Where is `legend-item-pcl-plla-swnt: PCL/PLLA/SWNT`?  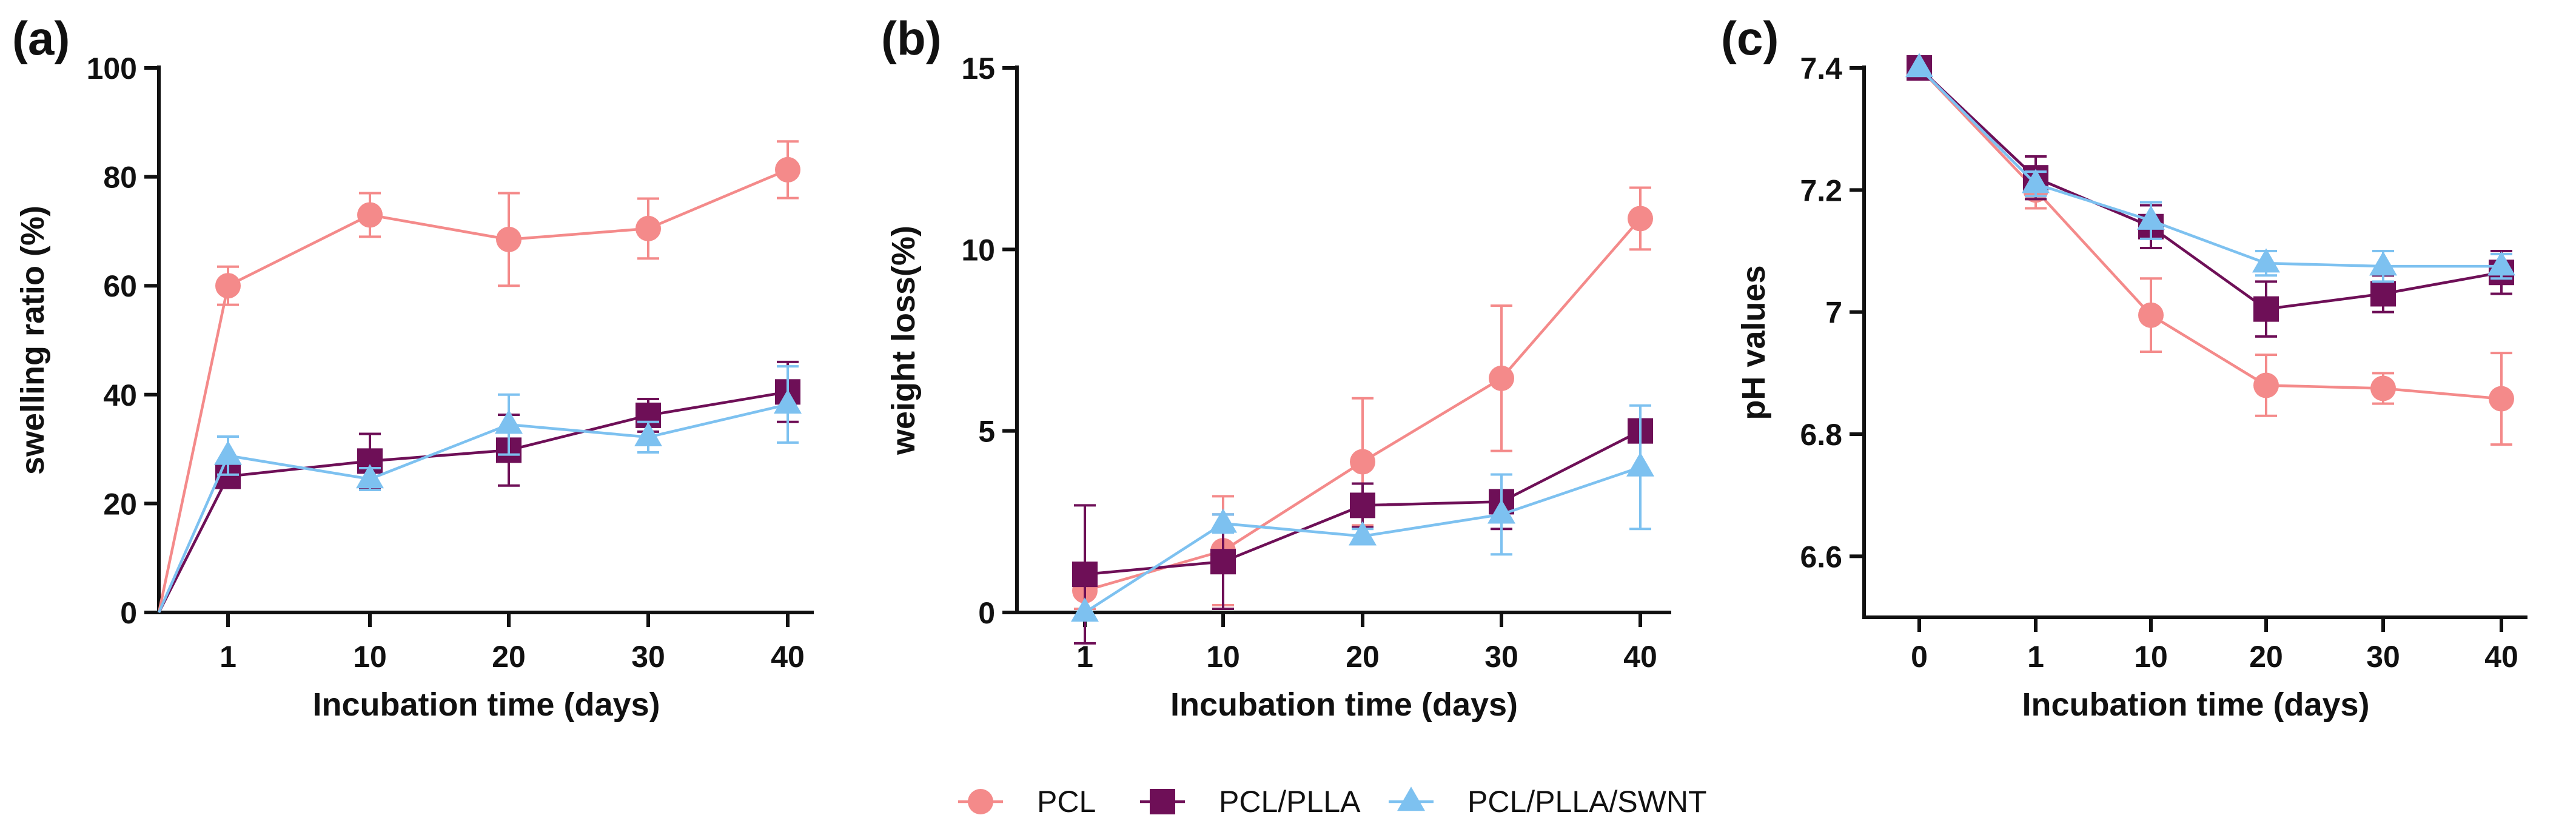
legend-item-pcl-plla-swnt: PCL/PLLA/SWNT is located at coordinates (1548, 802).